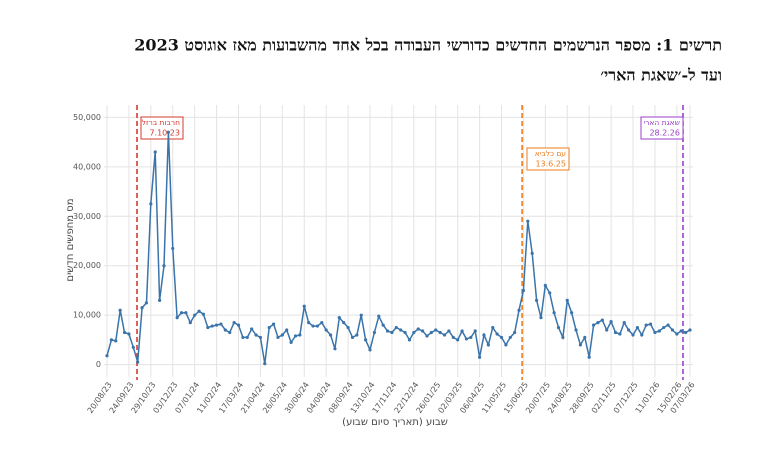 This screenshot has height=458, width=768. What do you see at coordinates (87, 315) in the screenshot?
I see `y-tick-label: 10,000` at bounding box center [87, 315].